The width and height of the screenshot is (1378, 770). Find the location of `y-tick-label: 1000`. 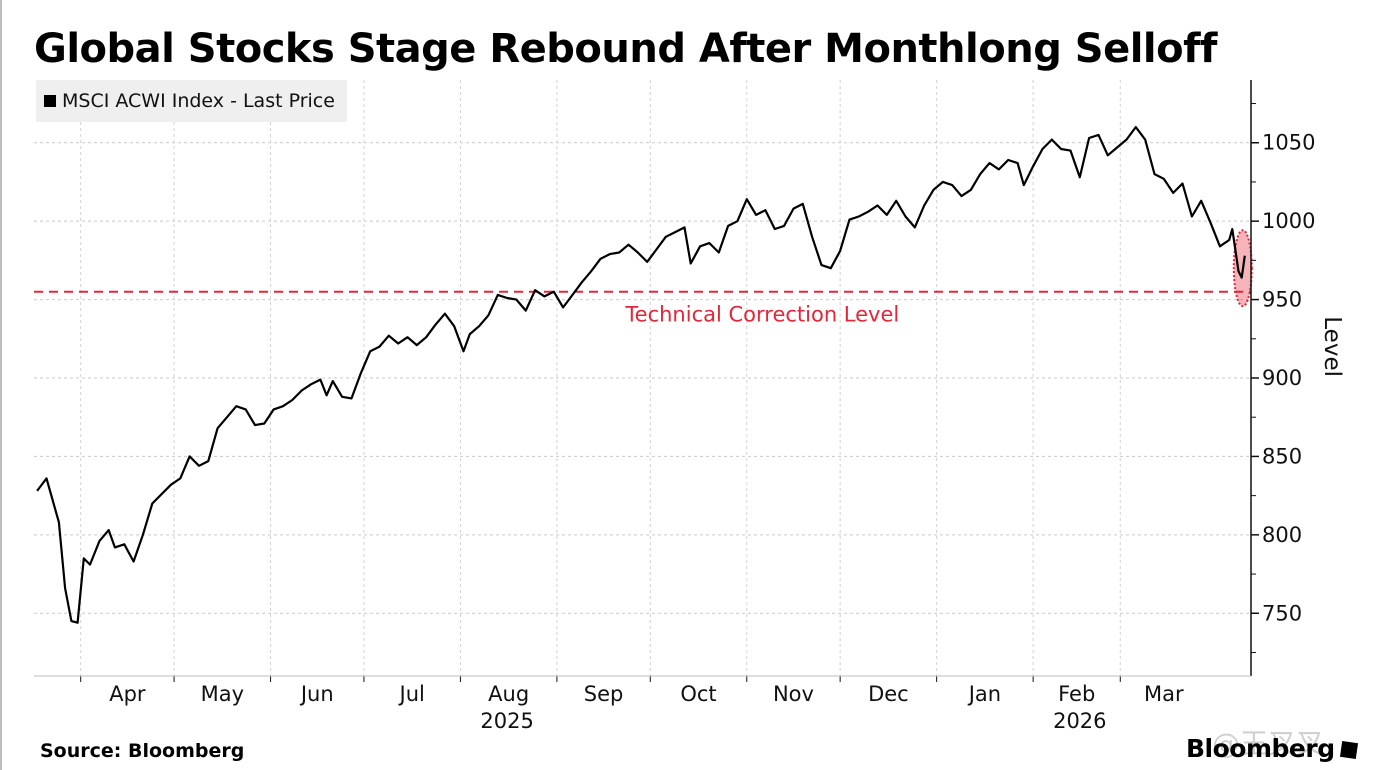

y-tick-label: 1000 is located at coordinates (1288, 221).